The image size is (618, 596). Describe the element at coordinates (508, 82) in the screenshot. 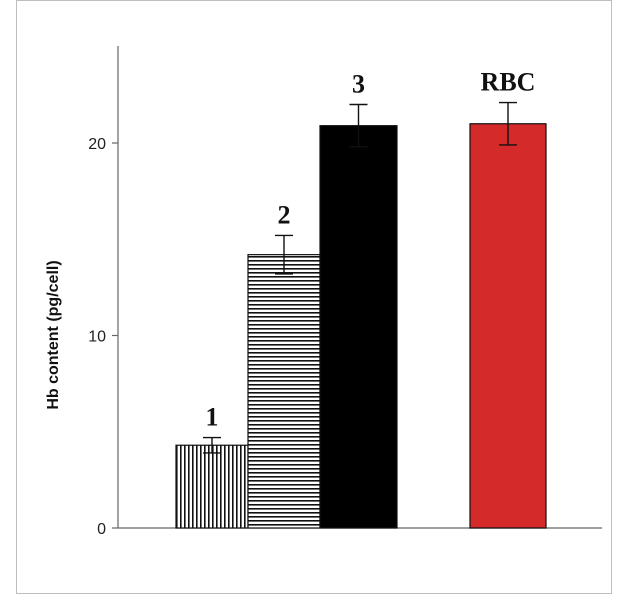

I see `bar-label: RBC` at that location.